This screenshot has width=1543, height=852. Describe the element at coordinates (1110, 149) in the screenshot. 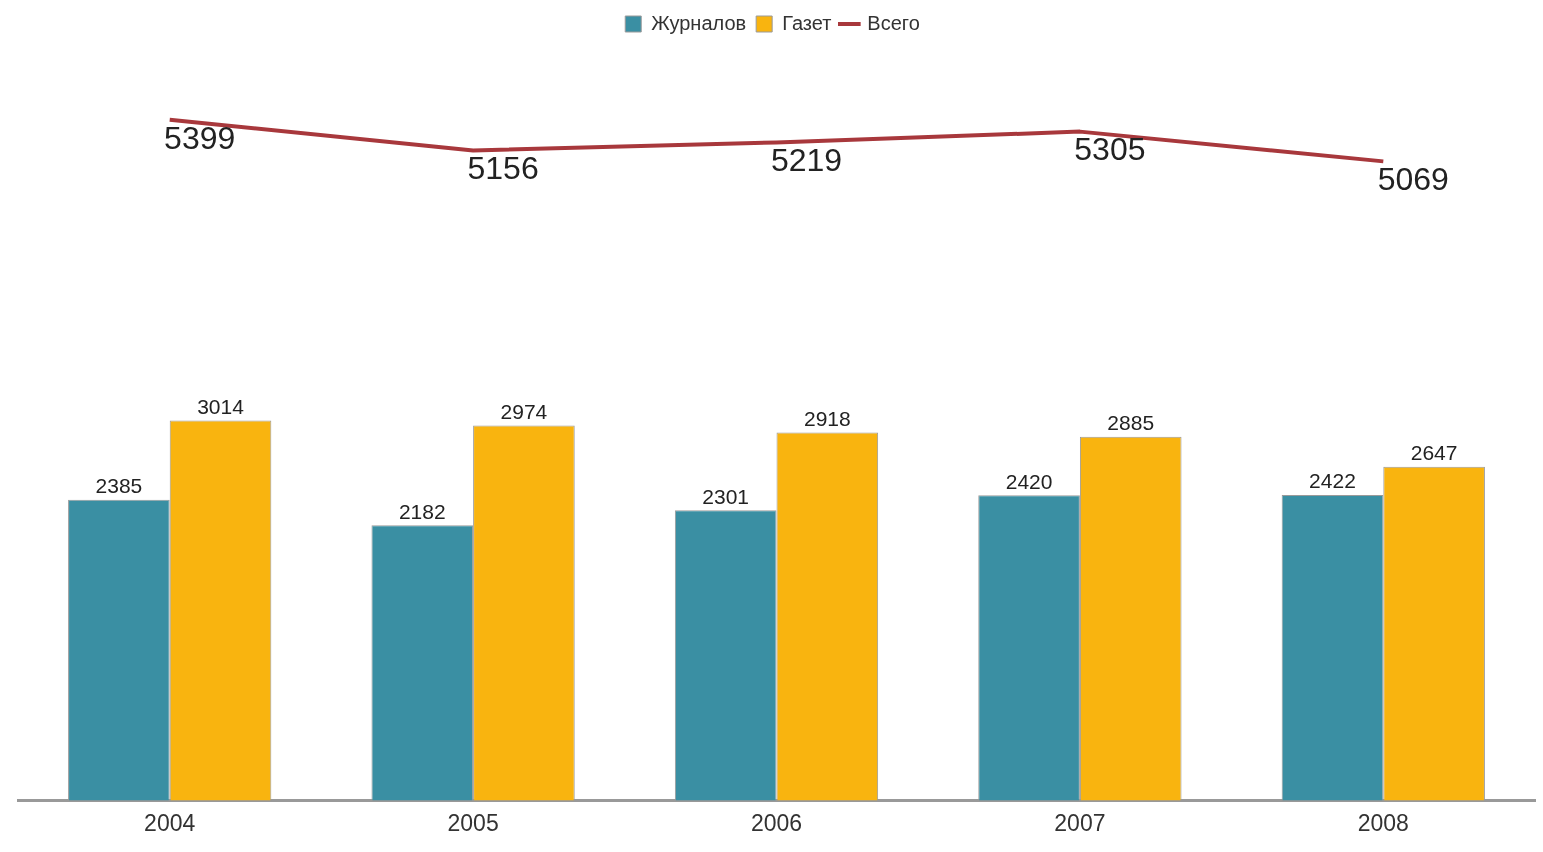

I see `data-label: 5305` at that location.